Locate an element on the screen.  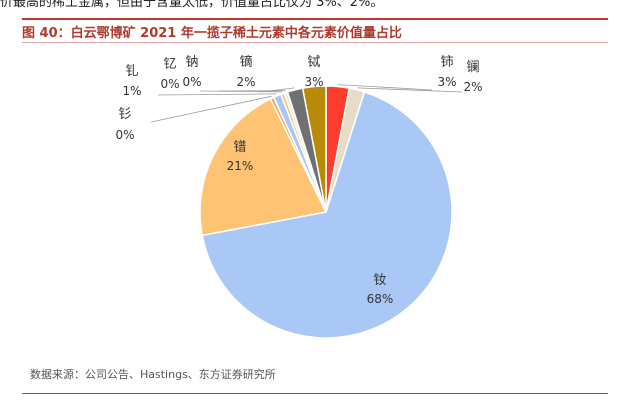
slice-value-2: 0% is located at coordinates (124, 135).